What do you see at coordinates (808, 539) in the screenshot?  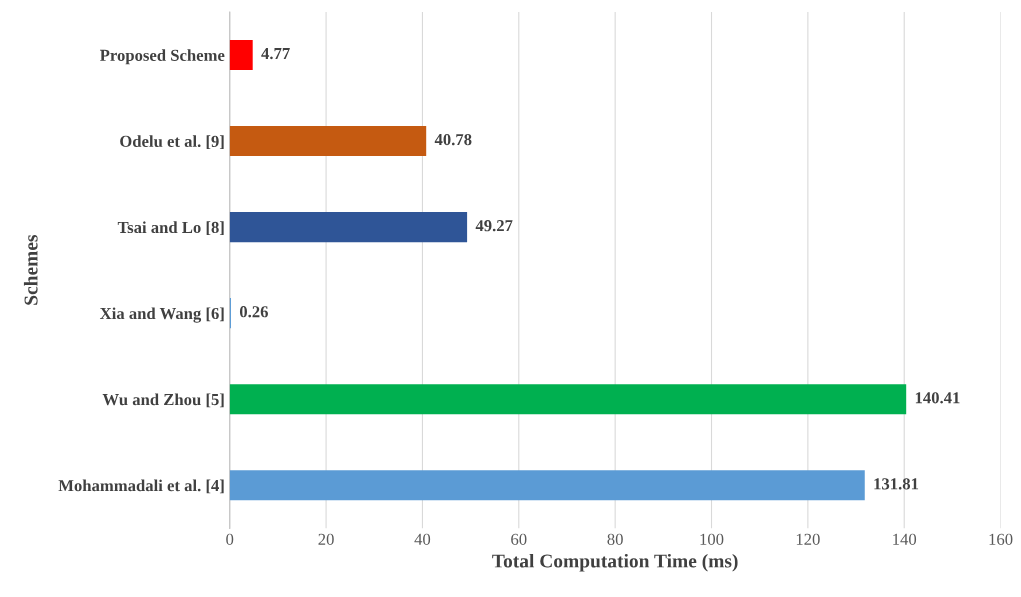 I see `x-tick-label: 120` at bounding box center [808, 539].